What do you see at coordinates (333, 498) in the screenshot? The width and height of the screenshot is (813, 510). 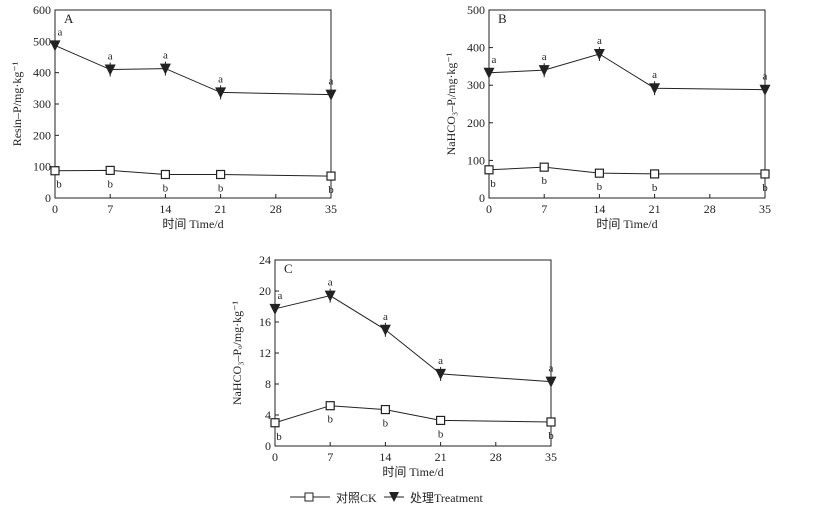 I see `legend-item-ck: 对照CK` at bounding box center [333, 498].